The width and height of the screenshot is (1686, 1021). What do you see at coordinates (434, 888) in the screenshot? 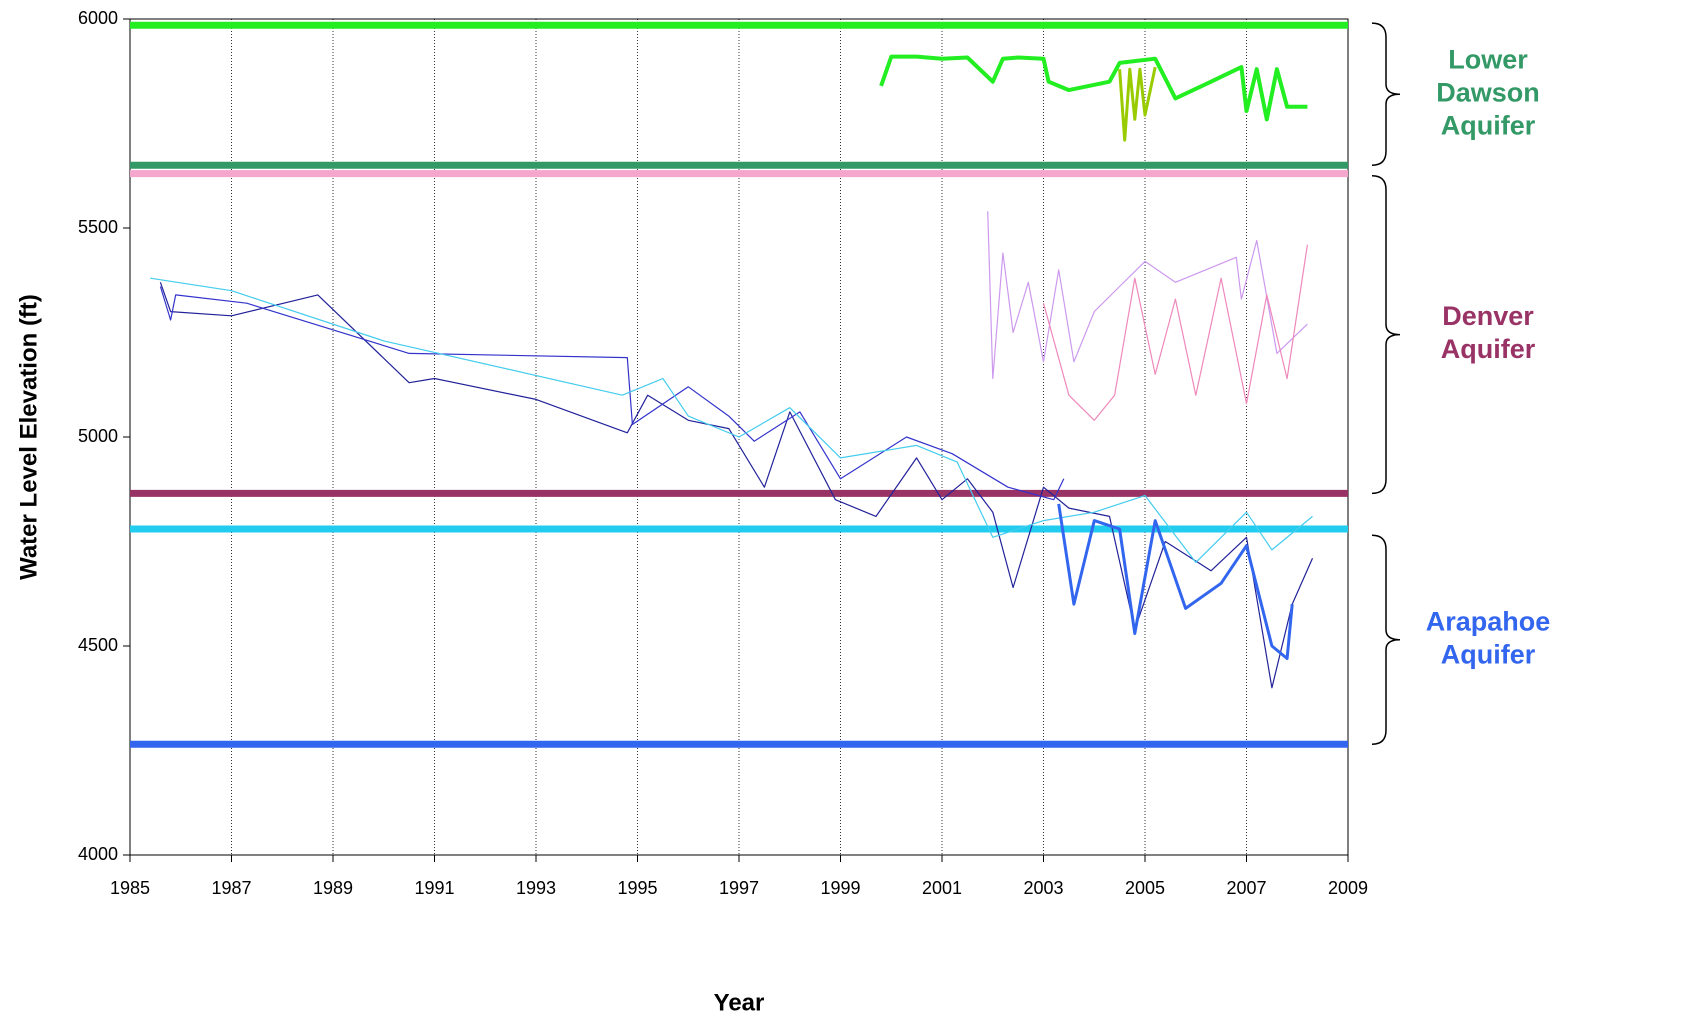
I see `x-tick-label: 1991` at bounding box center [434, 888].